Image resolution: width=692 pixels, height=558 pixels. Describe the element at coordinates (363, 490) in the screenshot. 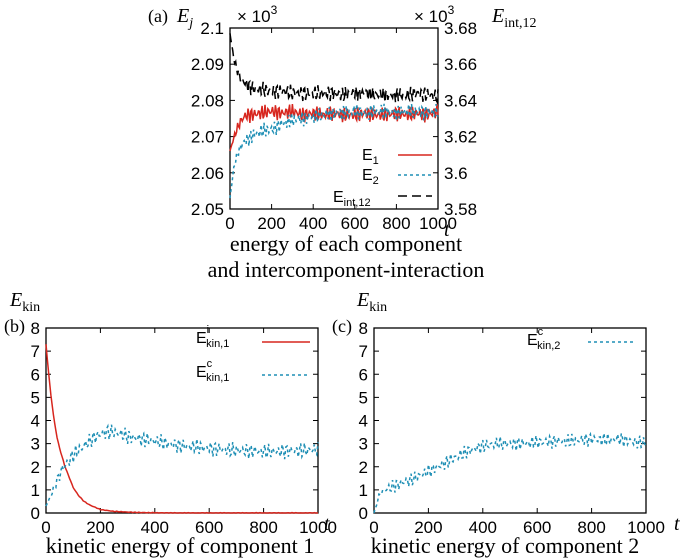

I see `panel-c-ytick-label: 1` at that location.